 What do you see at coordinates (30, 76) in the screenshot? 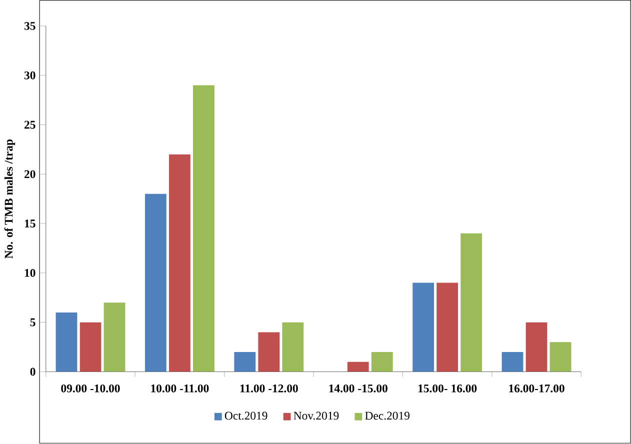
I see `y-tick-label: 30` at bounding box center [30, 76].